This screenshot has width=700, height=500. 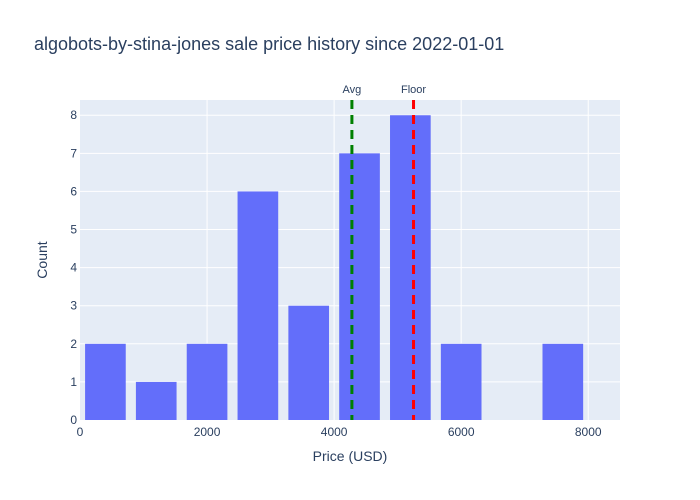 I want to click on y-tick-label: 2, so click(x=73, y=344).